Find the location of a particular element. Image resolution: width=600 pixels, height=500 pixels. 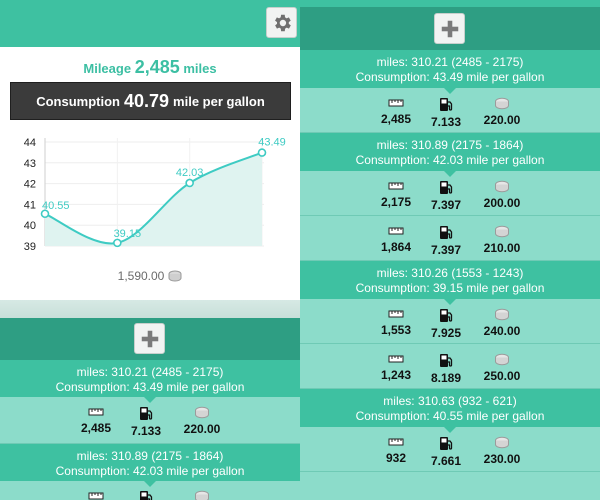

entry-fuel-cell: 7.661 is located at coordinates (446, 452).